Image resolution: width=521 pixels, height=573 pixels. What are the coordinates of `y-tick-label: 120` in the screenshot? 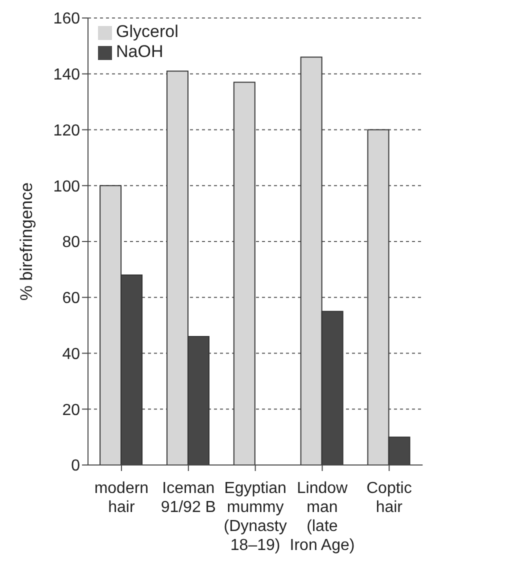 It's located at (66, 131).